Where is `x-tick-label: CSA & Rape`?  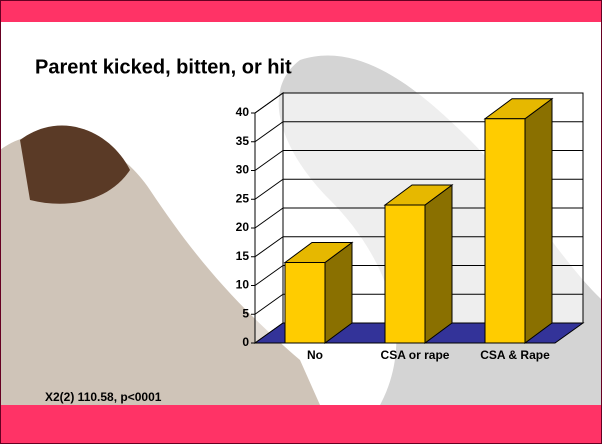
x-tick-label: CSA & Rape is located at coordinates (515, 355).